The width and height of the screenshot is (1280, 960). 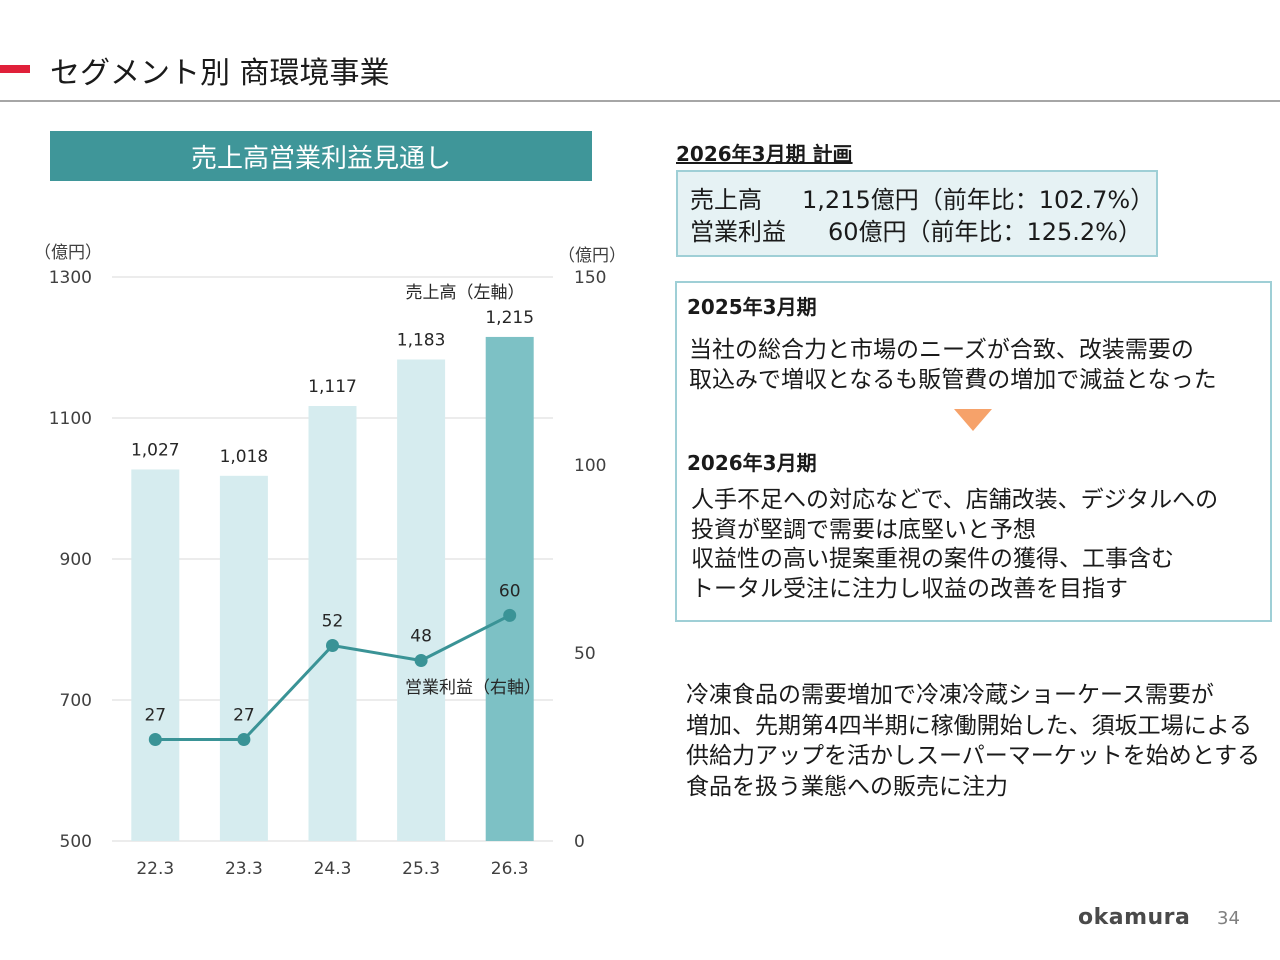 I want to click on page-title: セグメント別 商環境事業, so click(x=220, y=73).